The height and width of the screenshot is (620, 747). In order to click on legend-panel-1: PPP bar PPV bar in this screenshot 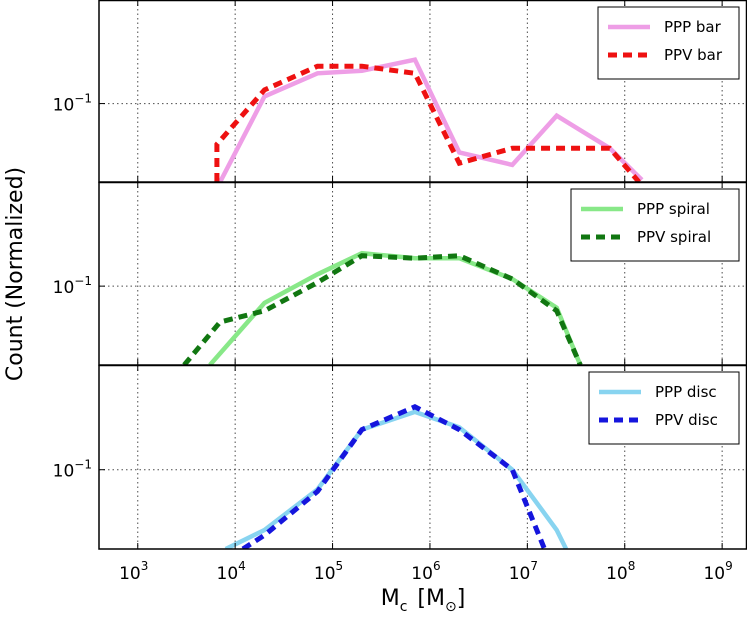, I will do `click(668, 43)`.